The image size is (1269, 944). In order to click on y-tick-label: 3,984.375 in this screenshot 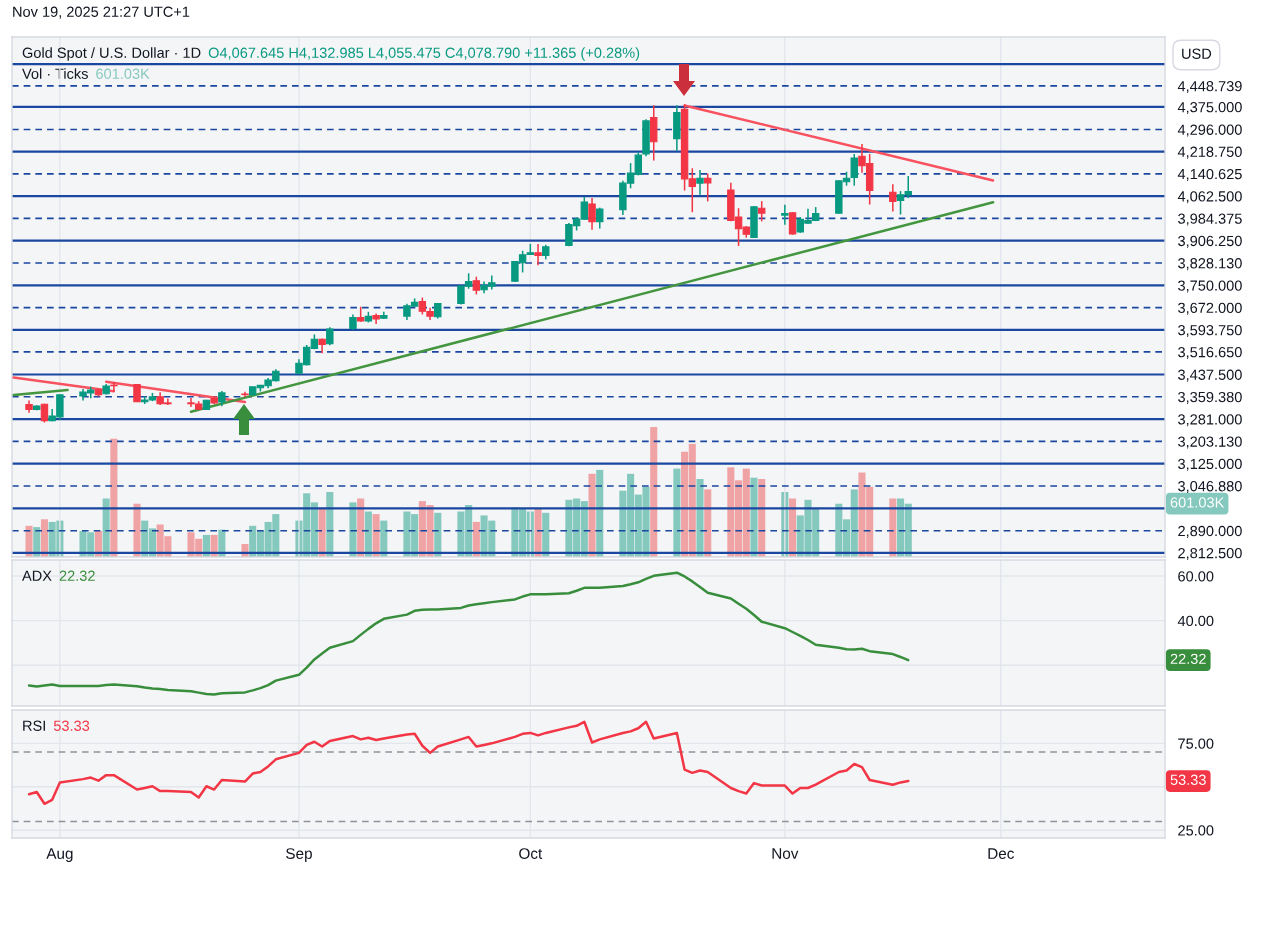, I will do `click(1210, 219)`.